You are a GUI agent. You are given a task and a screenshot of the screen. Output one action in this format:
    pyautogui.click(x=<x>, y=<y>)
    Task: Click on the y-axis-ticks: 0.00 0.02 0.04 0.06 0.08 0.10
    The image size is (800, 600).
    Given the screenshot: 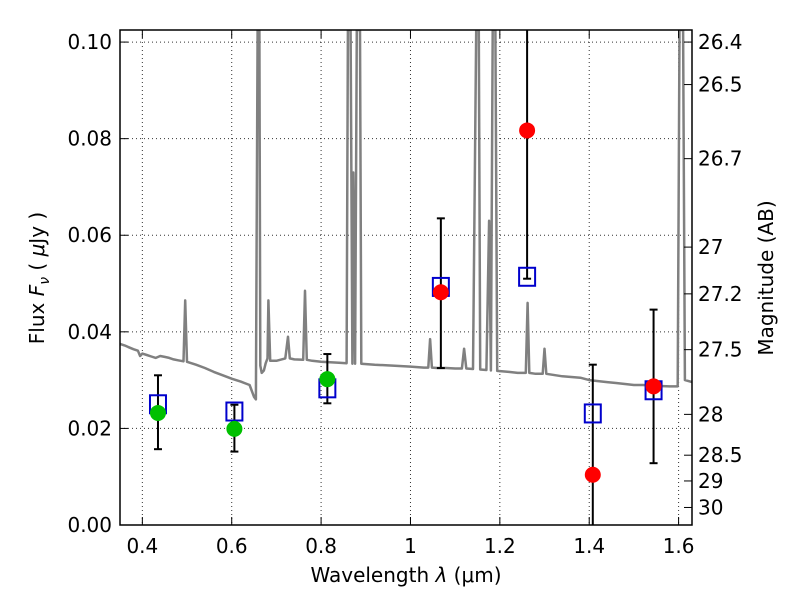 What is the action you would take?
    pyautogui.click(x=97, y=283)
    